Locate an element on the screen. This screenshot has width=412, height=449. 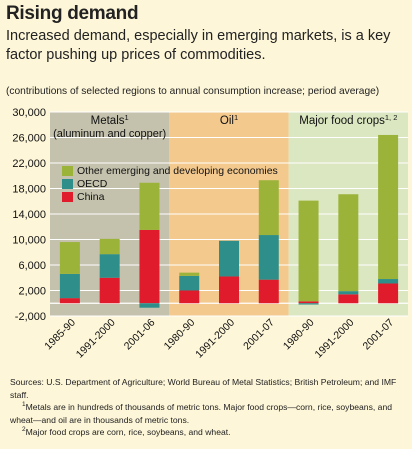
y-tick-label-8: -2,000 is located at coordinates (30, 317).